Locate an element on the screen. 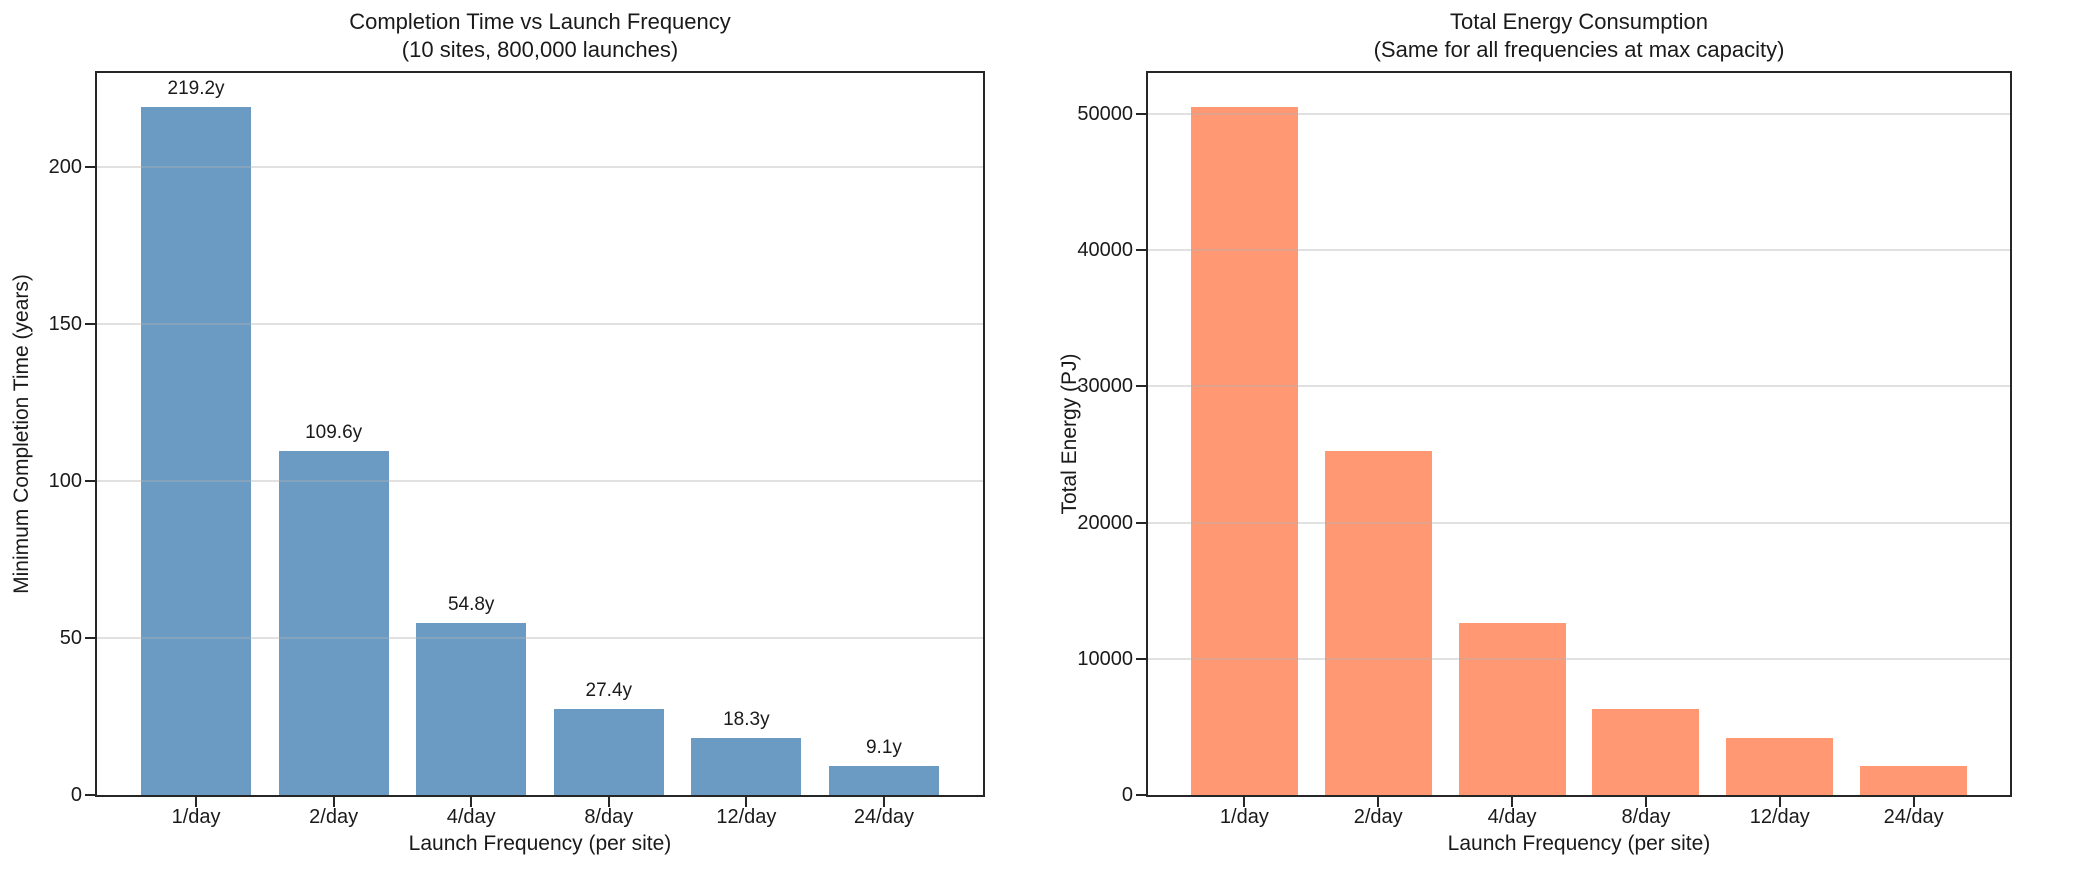 This screenshot has width=2085, height=877. bar-value-label: 54.8y is located at coordinates (471, 604).